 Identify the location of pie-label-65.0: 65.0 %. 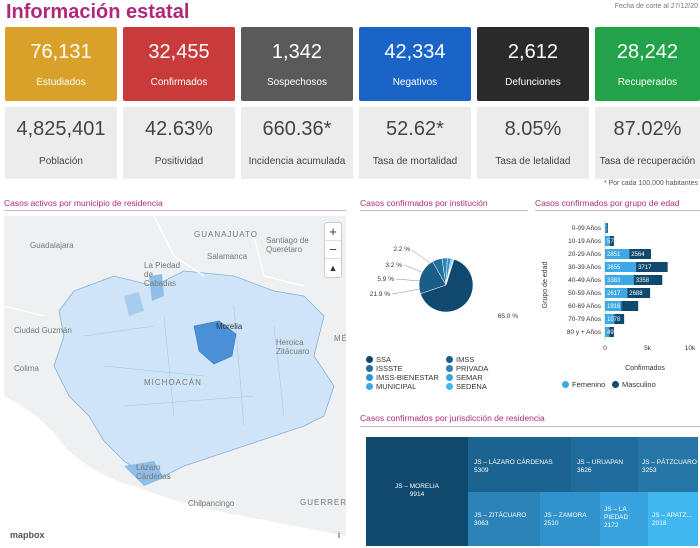
(508, 316).